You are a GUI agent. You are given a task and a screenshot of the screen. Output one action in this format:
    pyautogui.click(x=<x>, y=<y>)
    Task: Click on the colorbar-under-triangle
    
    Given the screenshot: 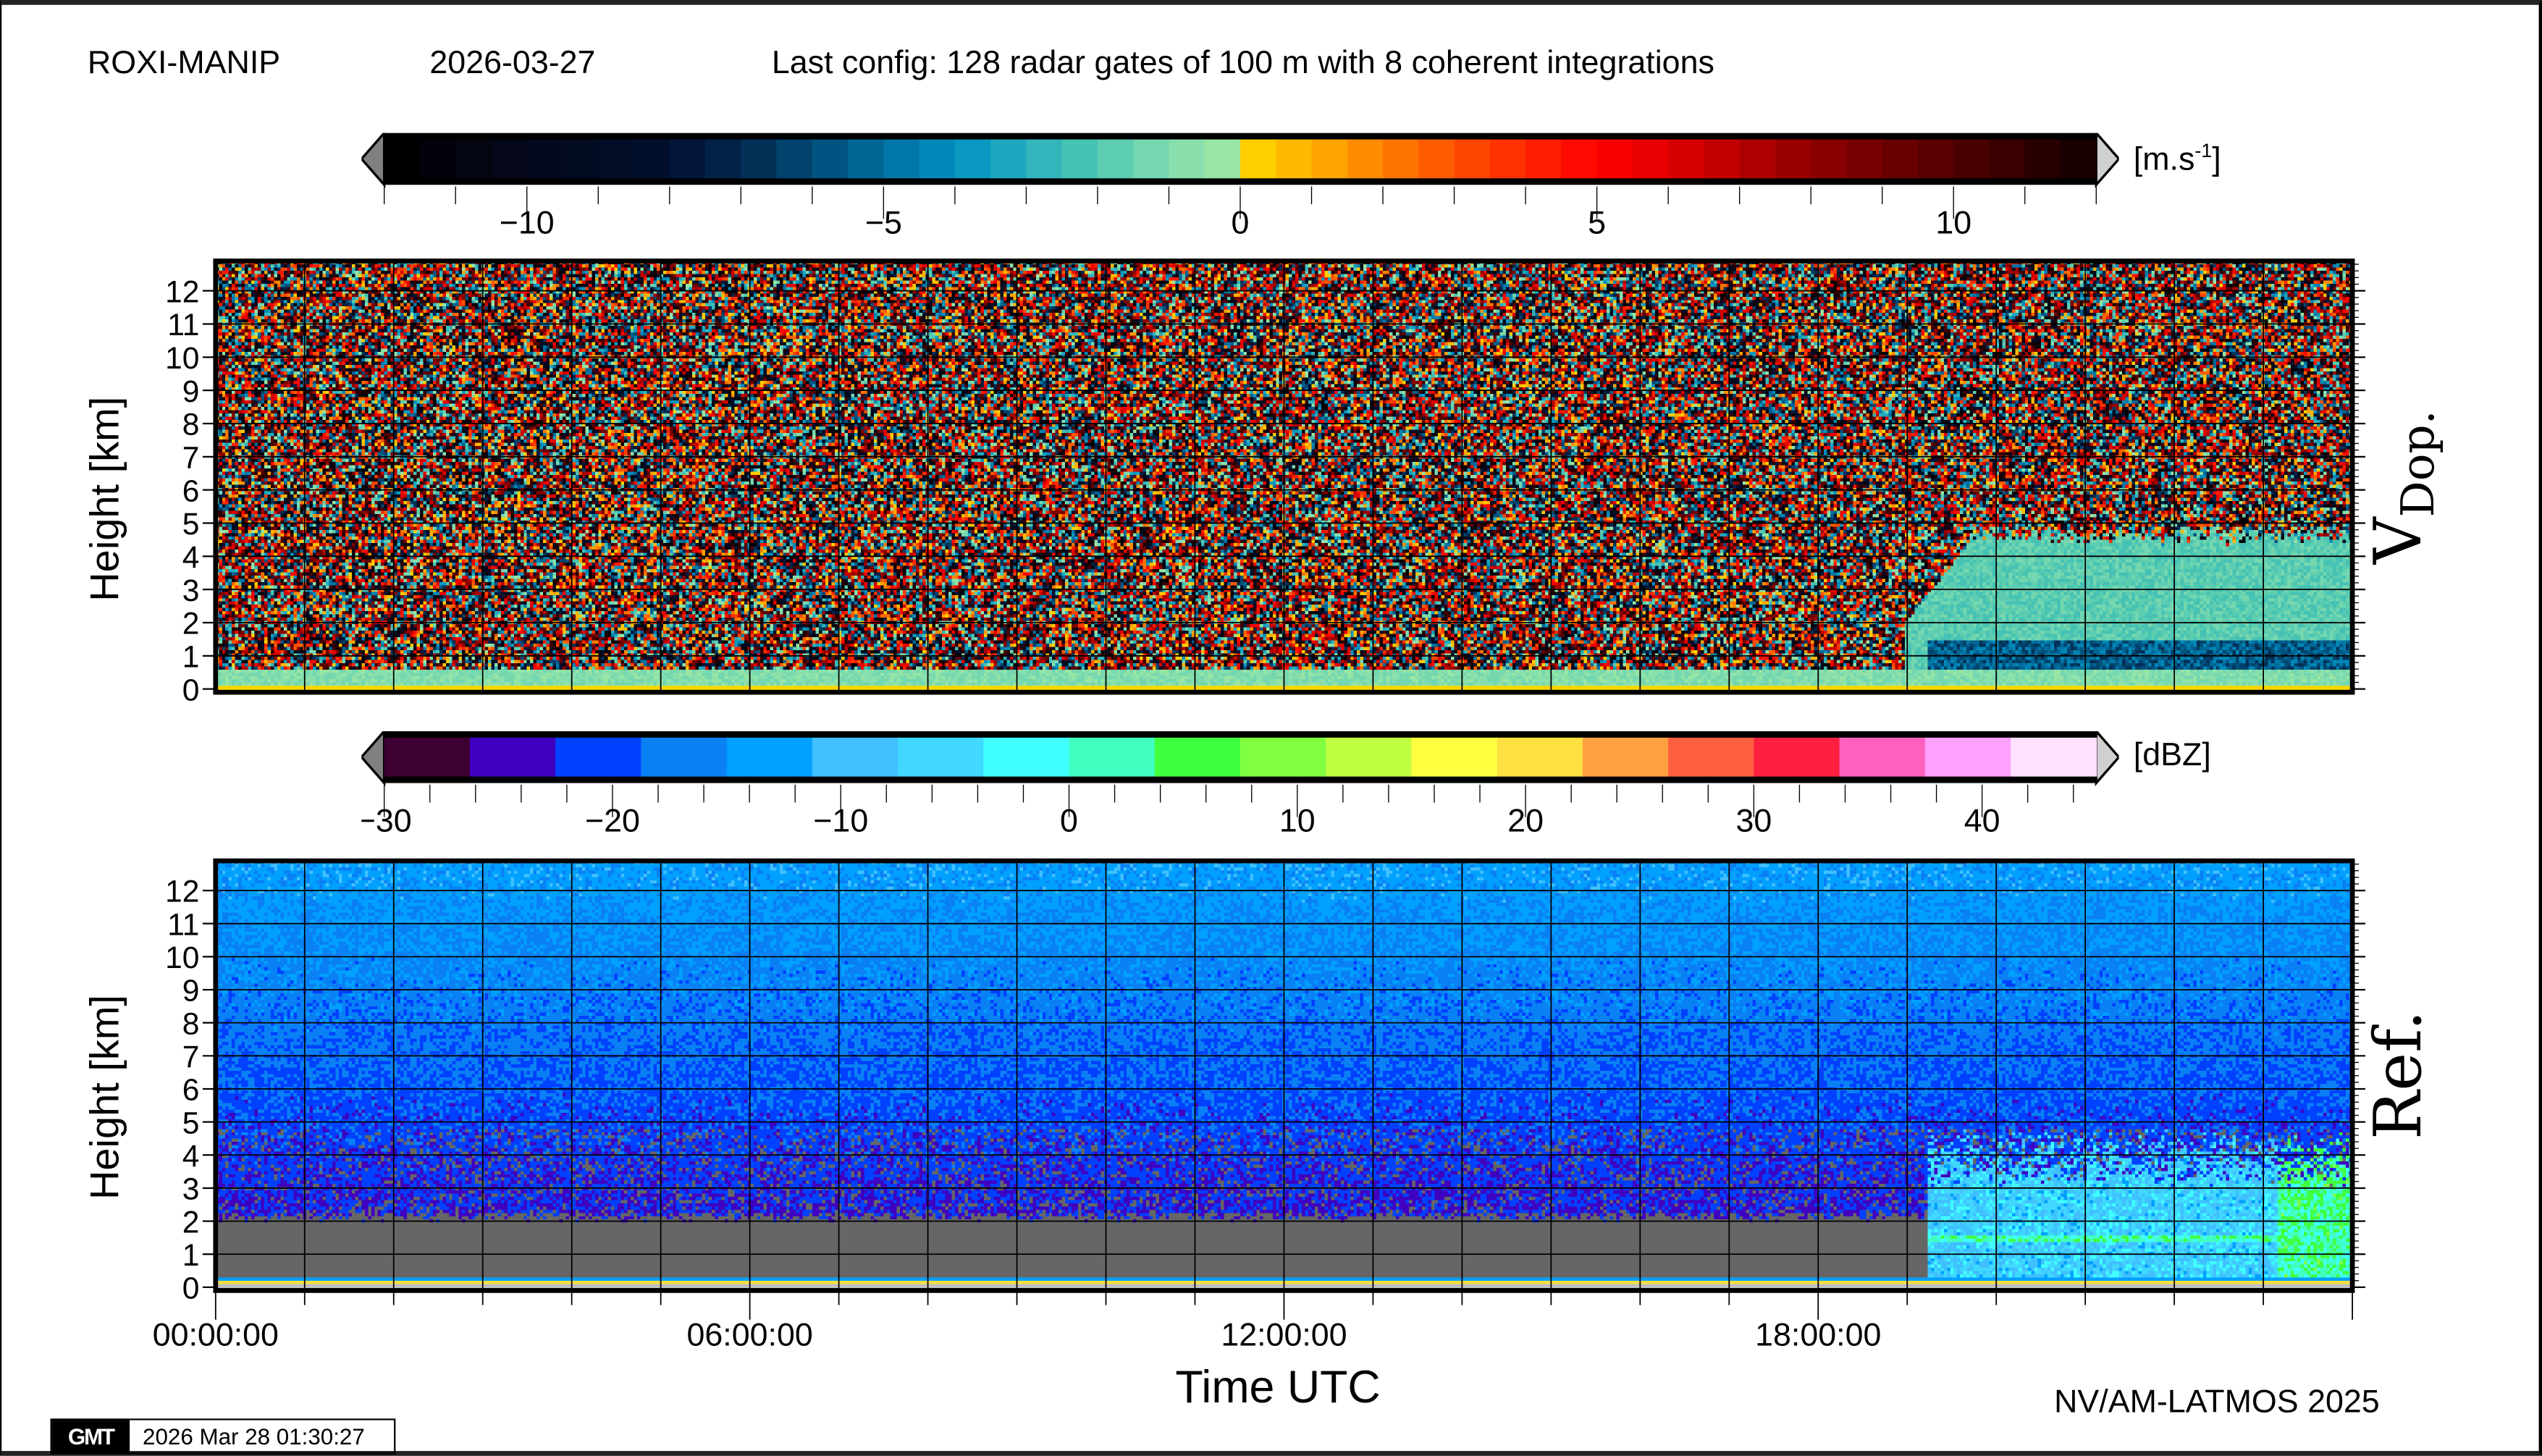 What is the action you would take?
    pyautogui.click(x=373, y=759)
    